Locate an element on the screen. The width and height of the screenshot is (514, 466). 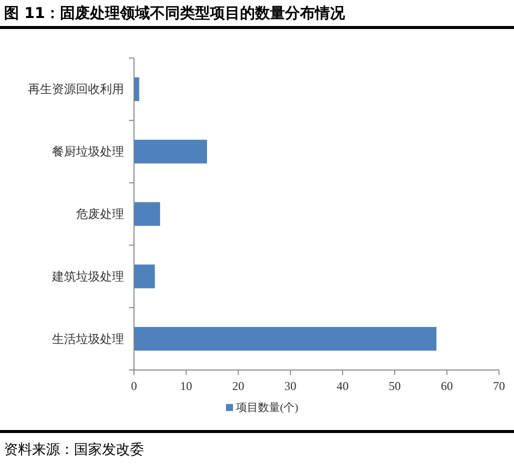
x-tick-label: 70 is located at coordinates (499, 386).